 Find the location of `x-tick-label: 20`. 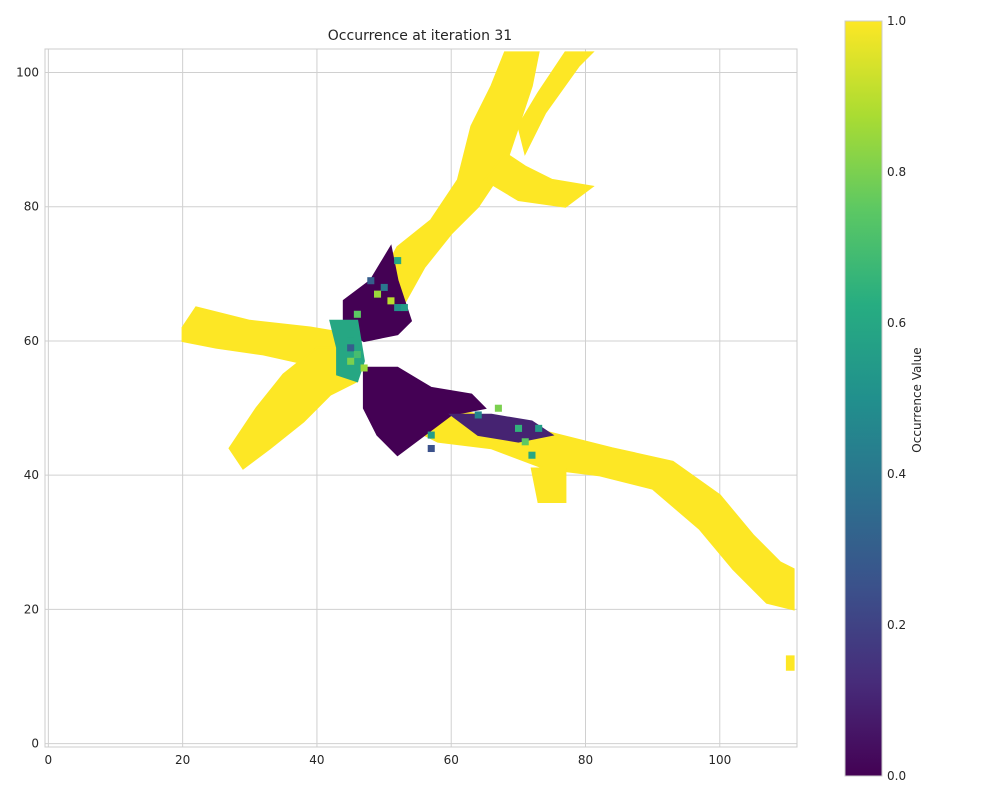

x-tick-label: 20 is located at coordinates (182, 760).